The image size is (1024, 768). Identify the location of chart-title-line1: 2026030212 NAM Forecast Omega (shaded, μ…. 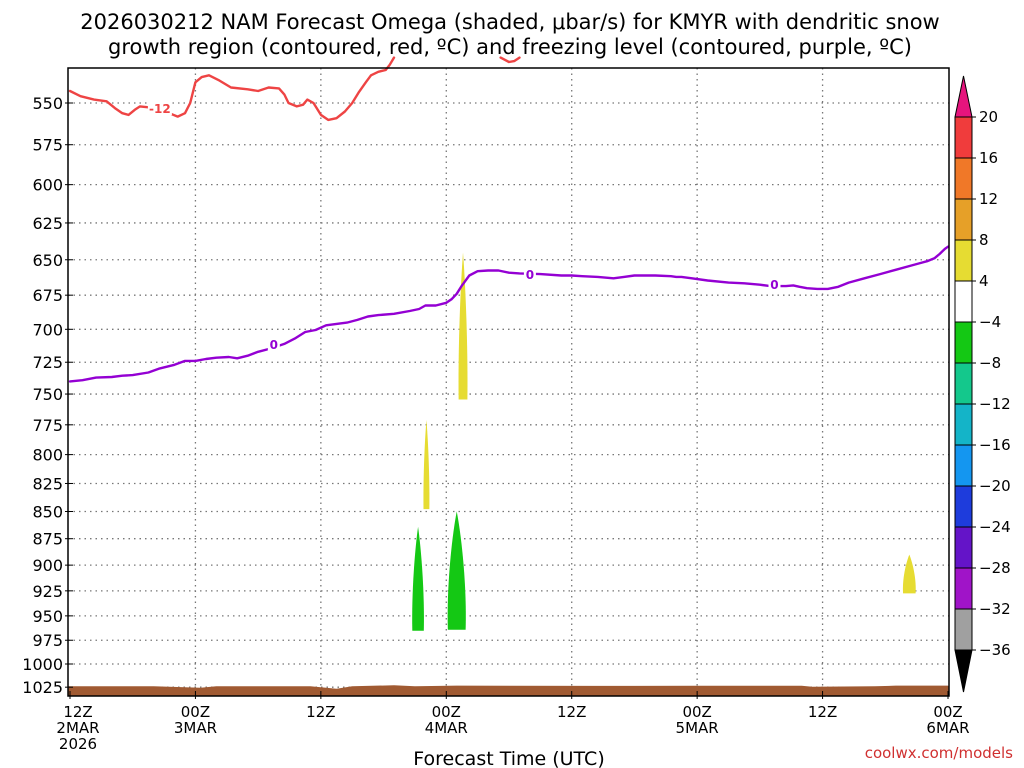
(509, 22).